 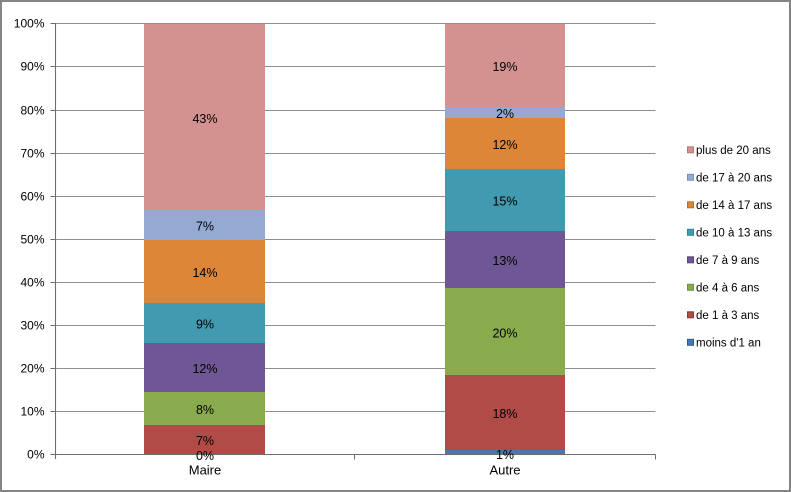 I want to click on svg-text: de 17 à 20 ans, so click(x=734, y=178).